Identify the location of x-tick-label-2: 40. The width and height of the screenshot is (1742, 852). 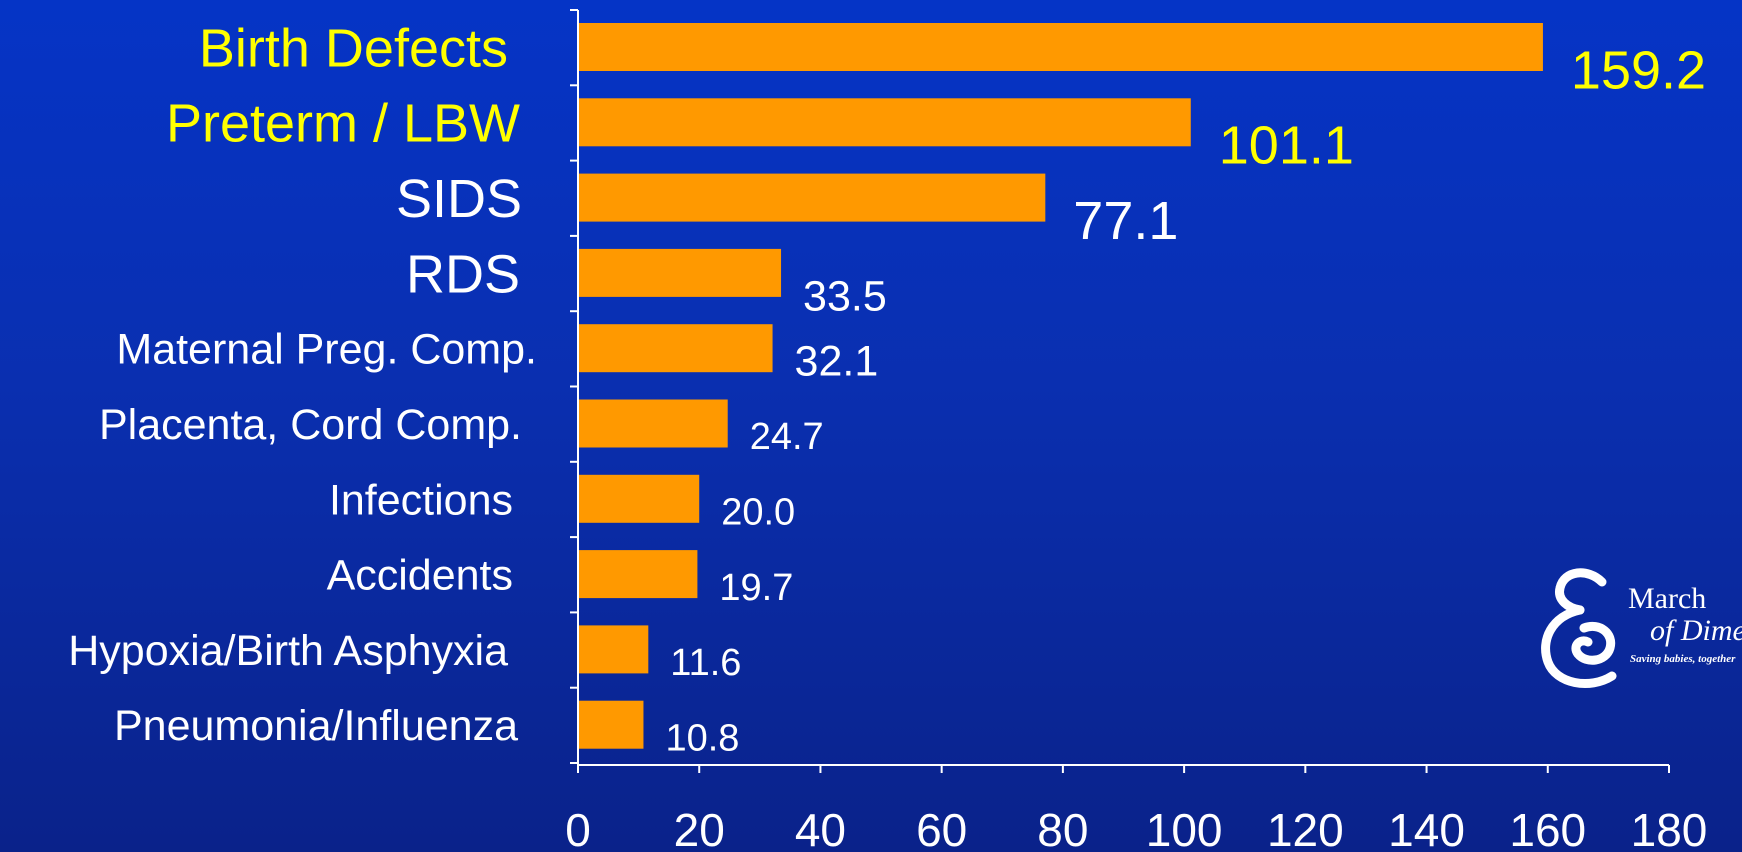
(820, 828).